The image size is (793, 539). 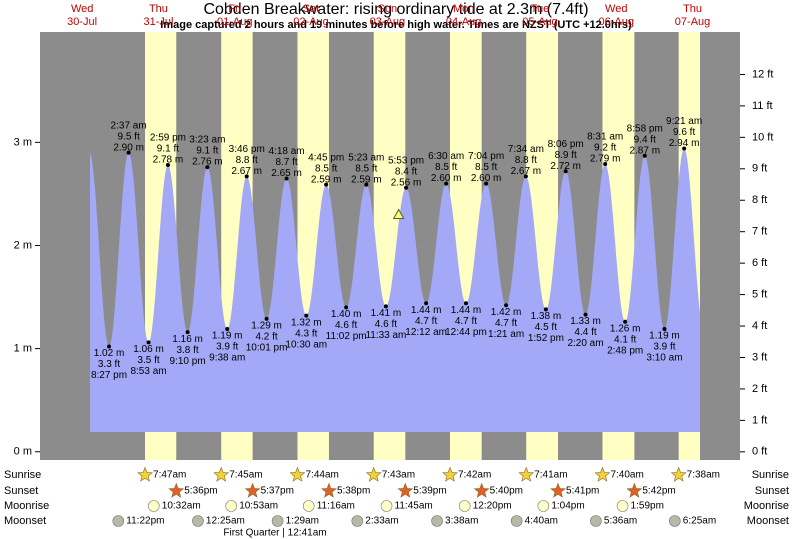 I want to click on tide-label: 5:23 am, so click(x=366, y=157).